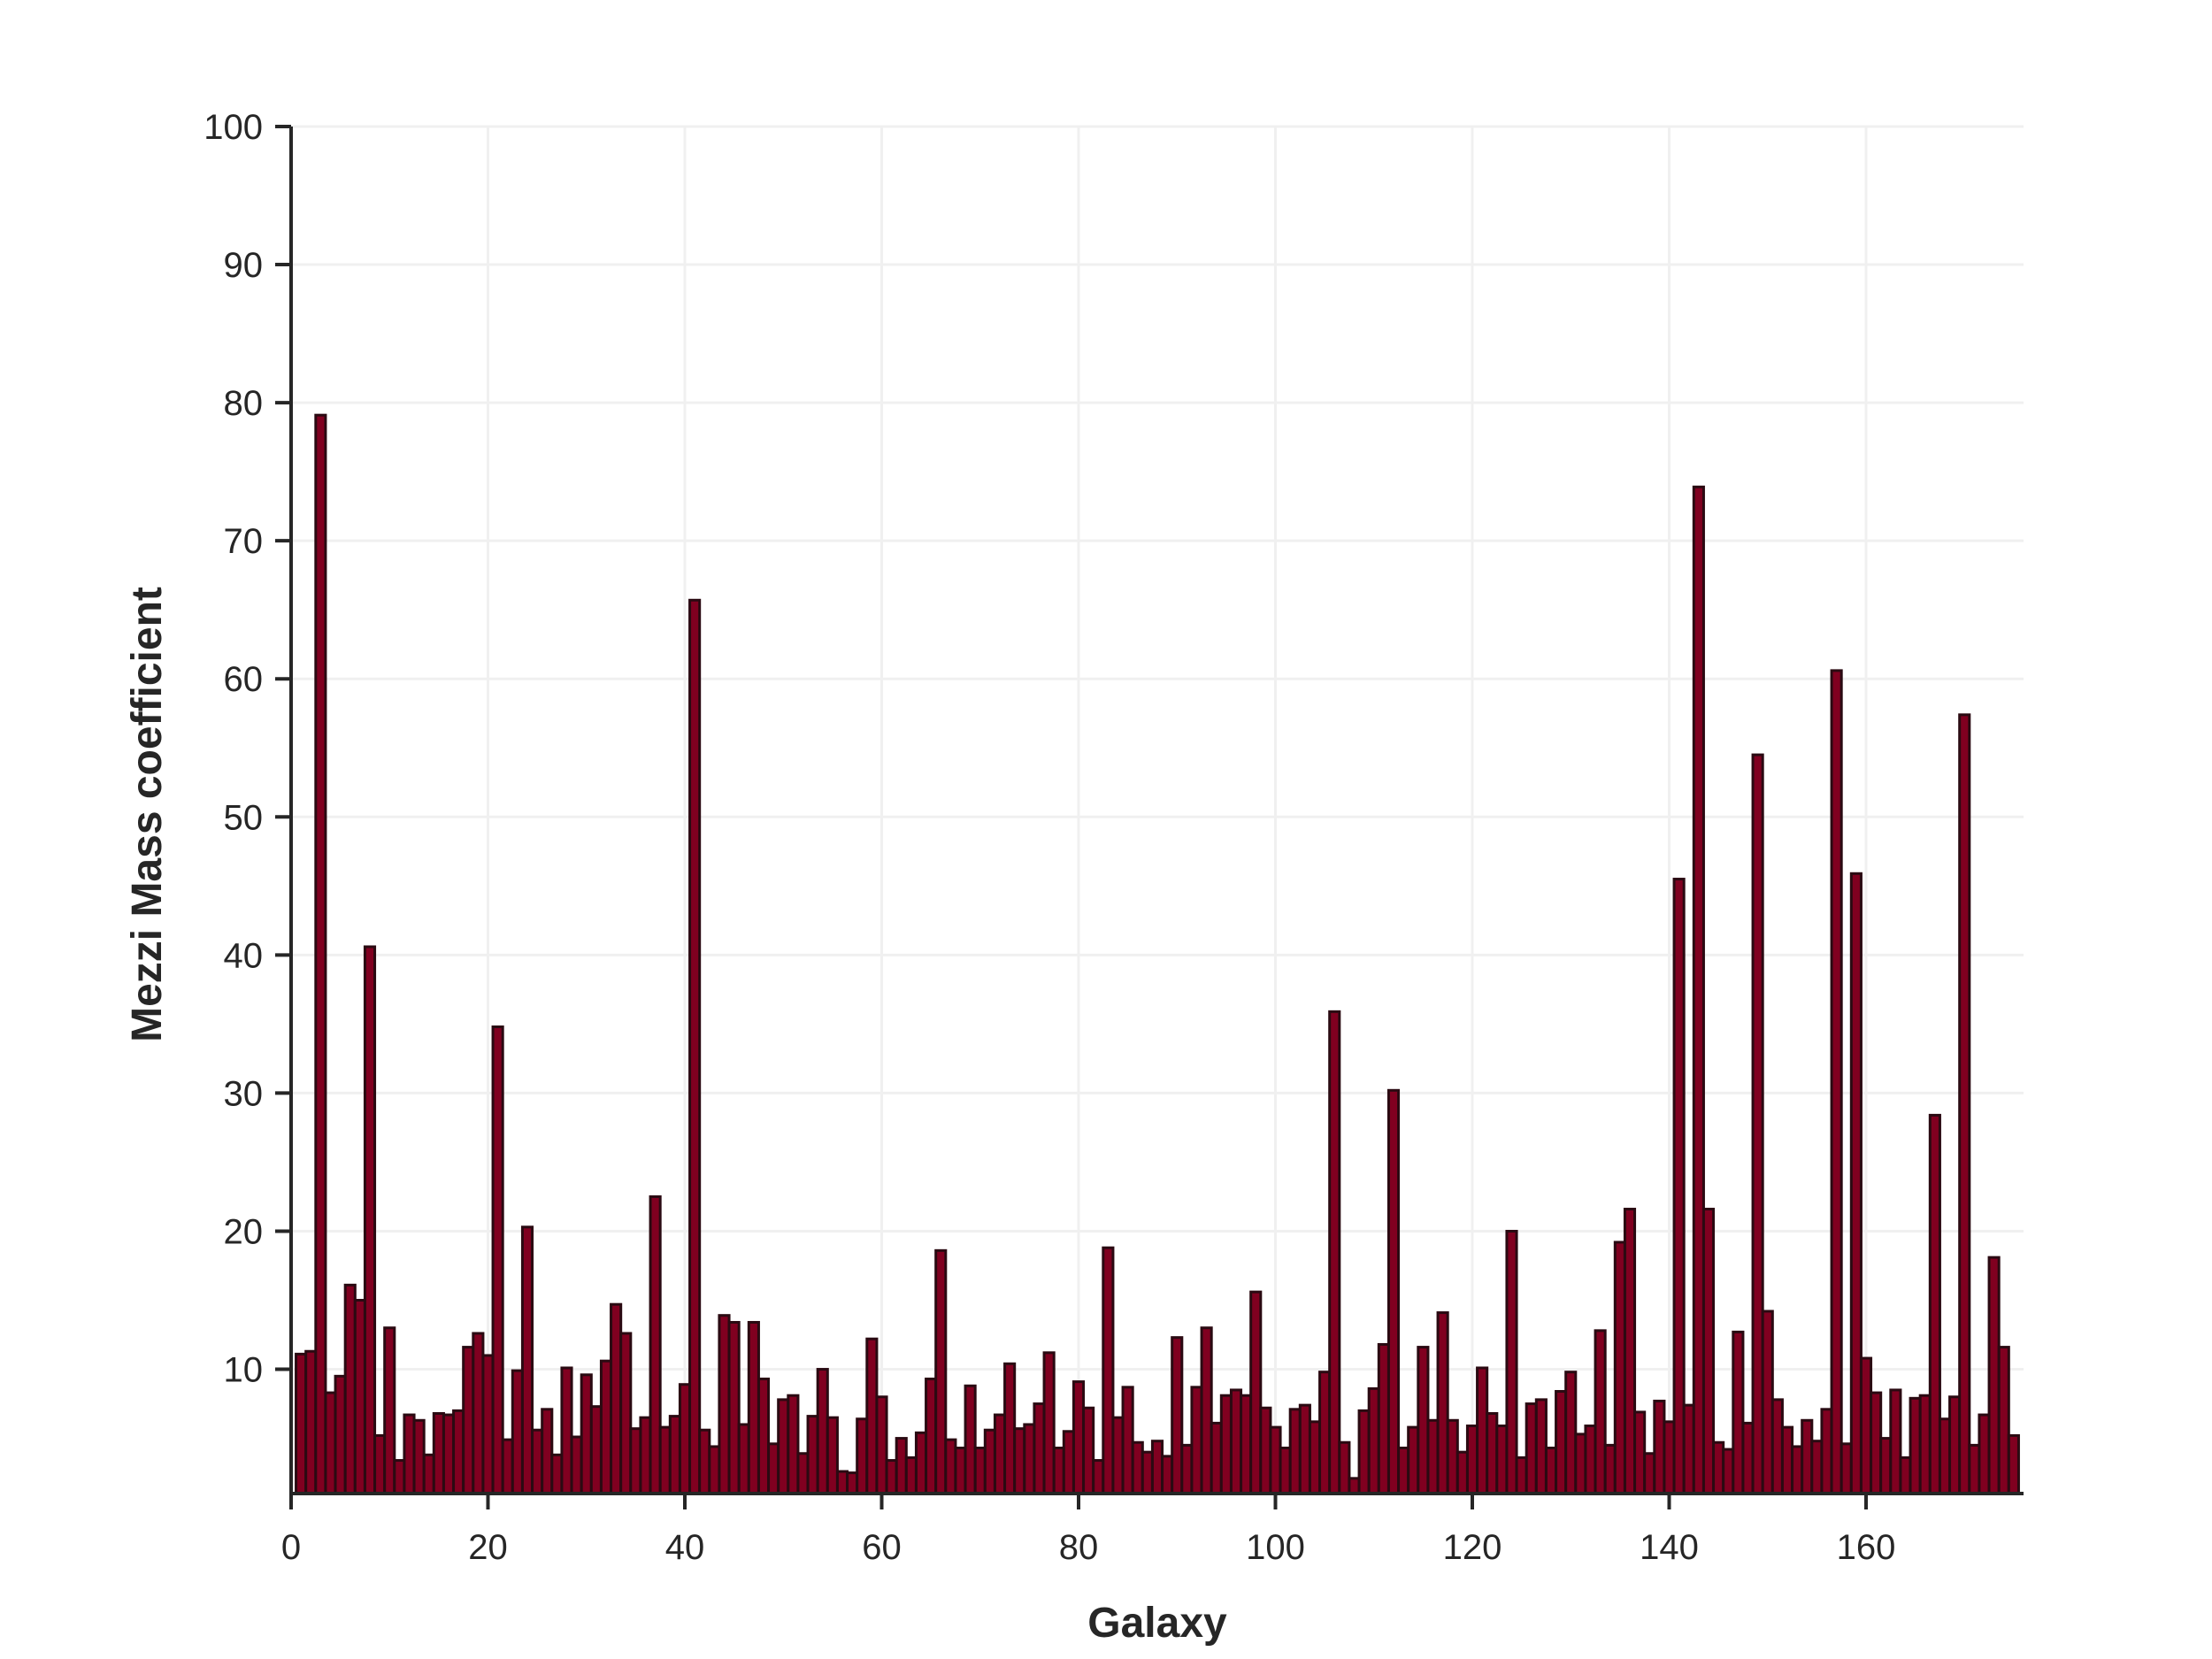 Image resolution: width=2212 pixels, height=1659 pixels. Describe the element at coordinates (882, 1547) in the screenshot. I see `x-tick-label: 60` at that location.